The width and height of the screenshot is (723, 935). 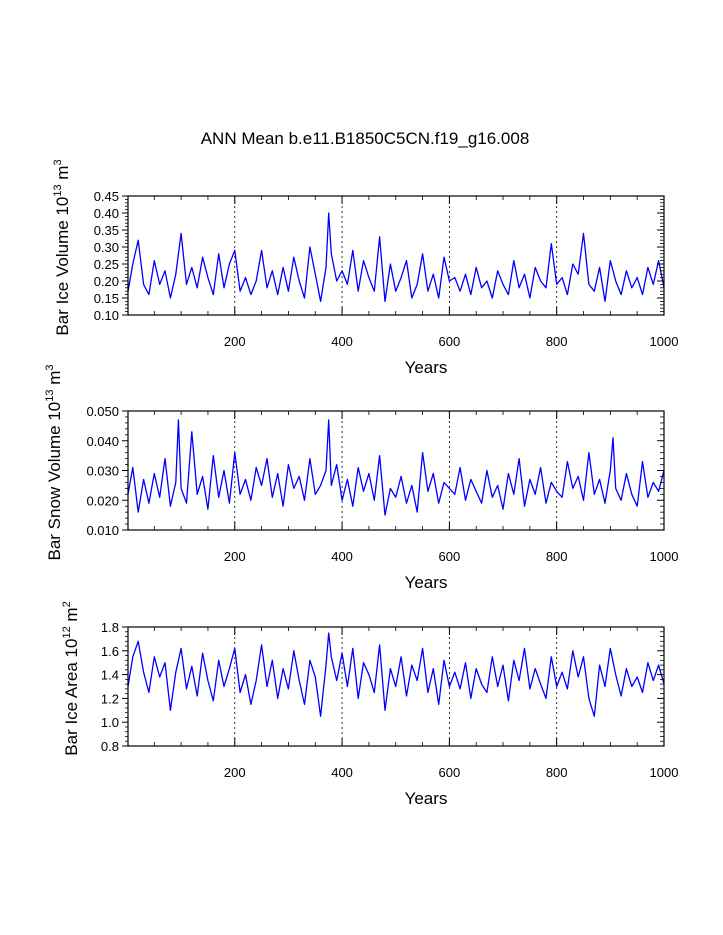 I want to click on y-tick-label: 0.8, so click(x=110, y=746).